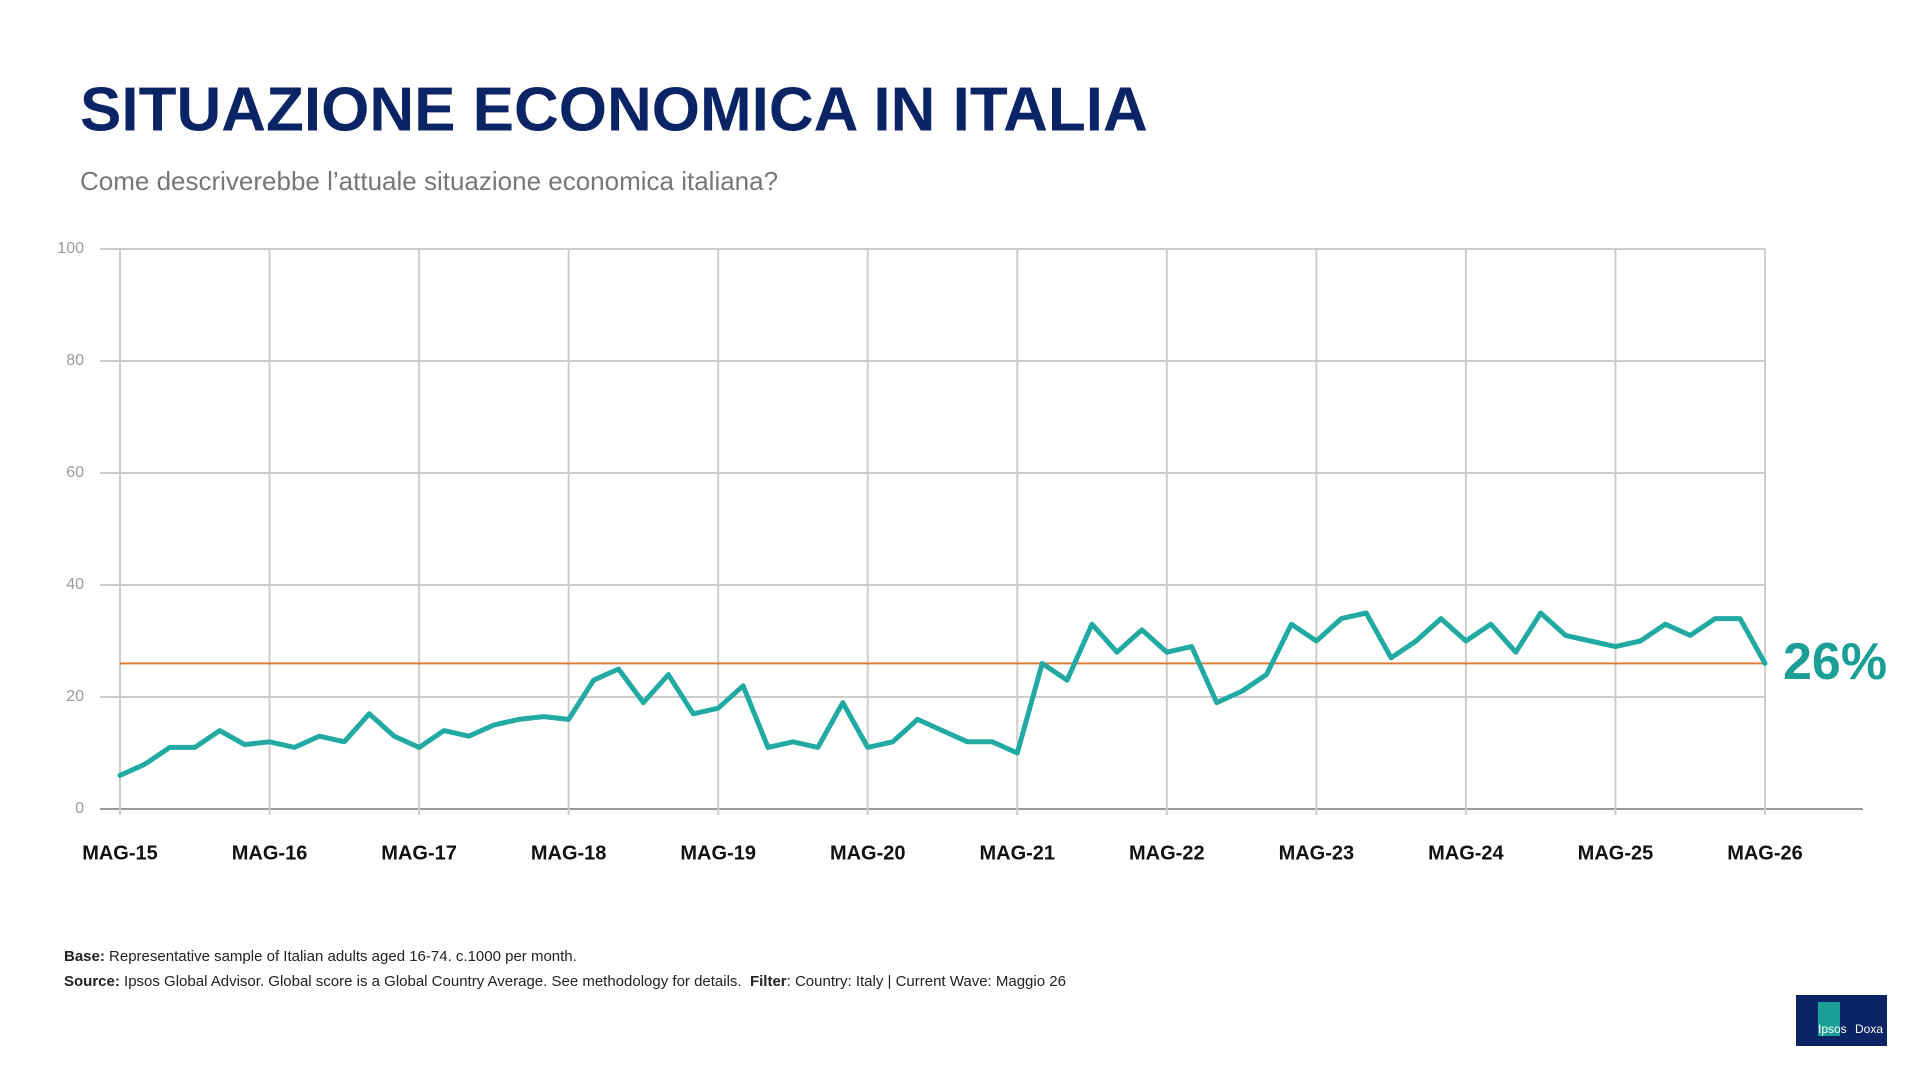  I want to click on logo-right: Doxa, so click(1869, 1029).